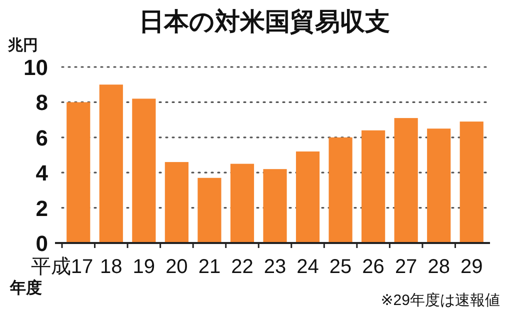 The height and width of the screenshot is (322, 509). Describe the element at coordinates (373, 267) in the screenshot. I see `x-tick-label: 26` at that location.